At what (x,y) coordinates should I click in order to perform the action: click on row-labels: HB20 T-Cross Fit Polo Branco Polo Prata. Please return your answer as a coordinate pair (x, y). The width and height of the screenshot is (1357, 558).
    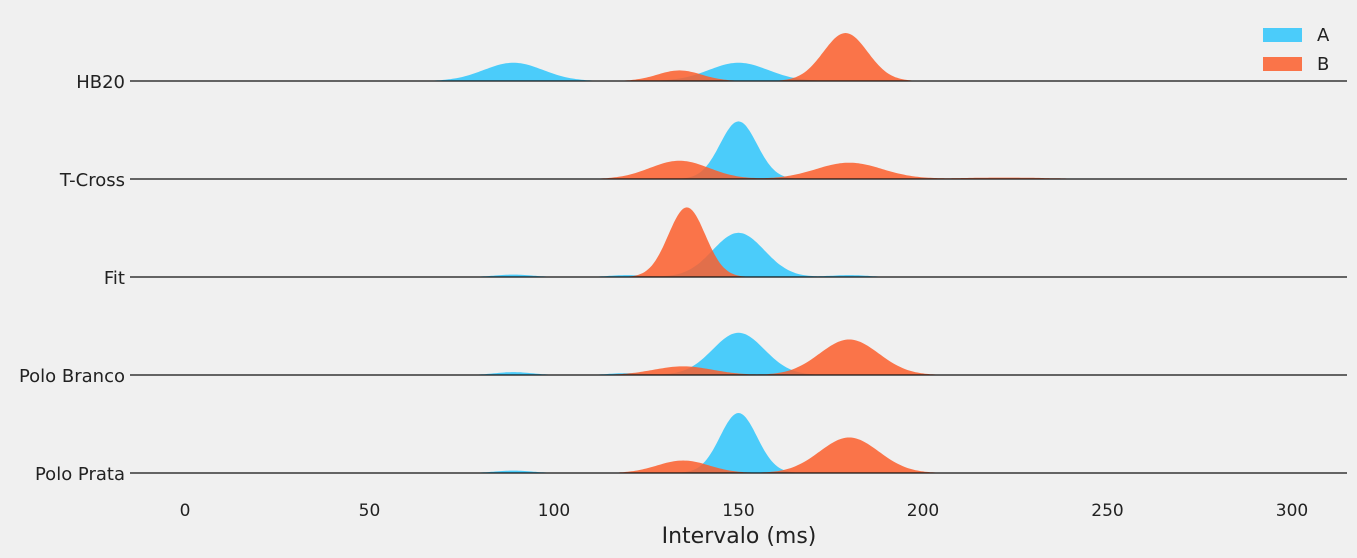
    Looking at the image, I should click on (72, 278).